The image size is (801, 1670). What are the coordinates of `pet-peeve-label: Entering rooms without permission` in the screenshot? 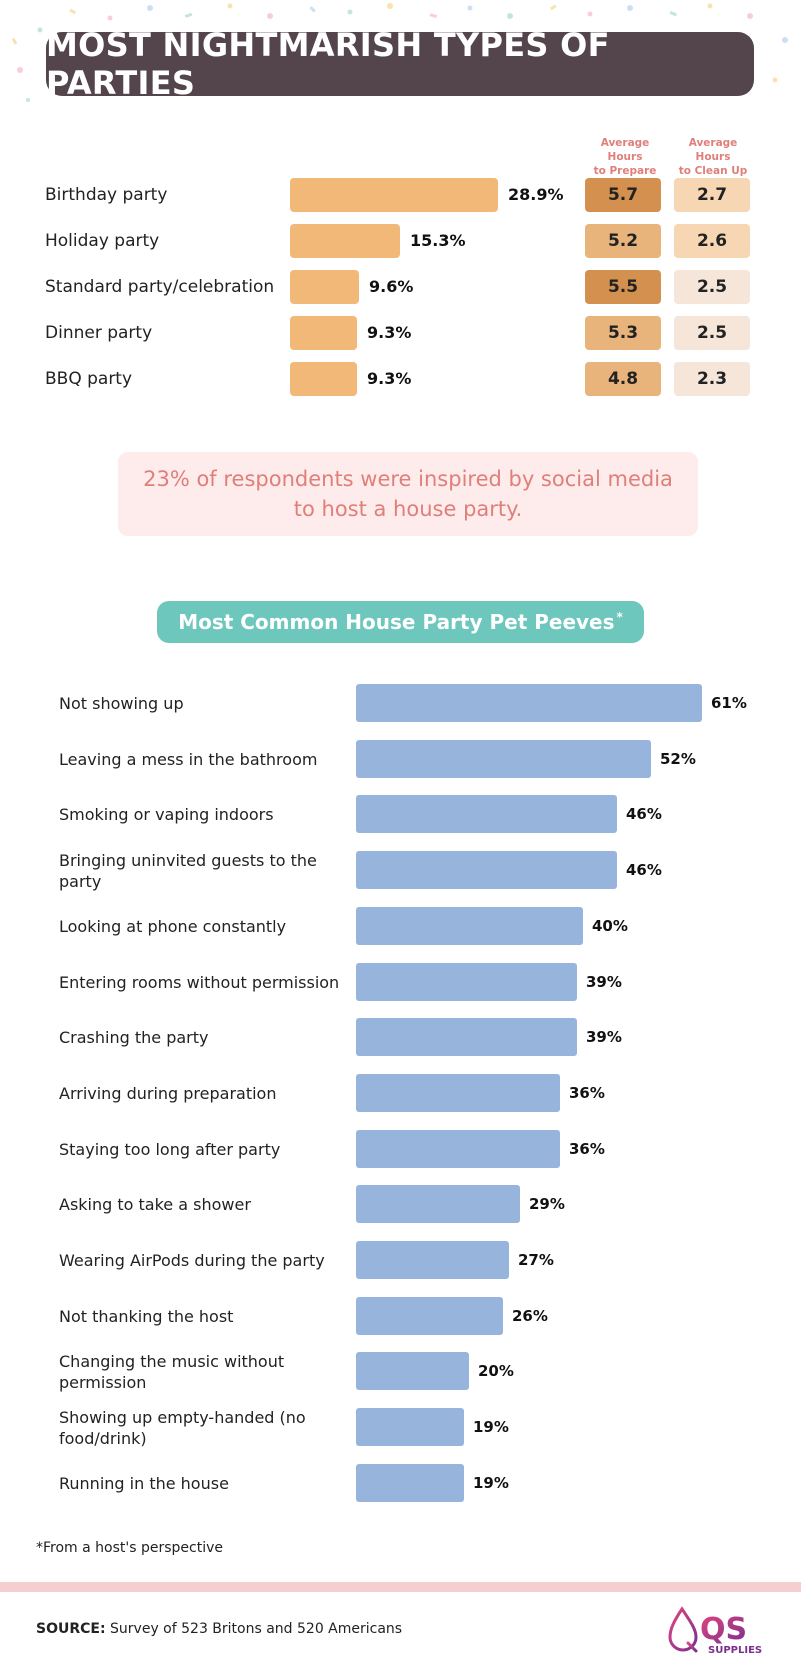 It's located at (199, 982).